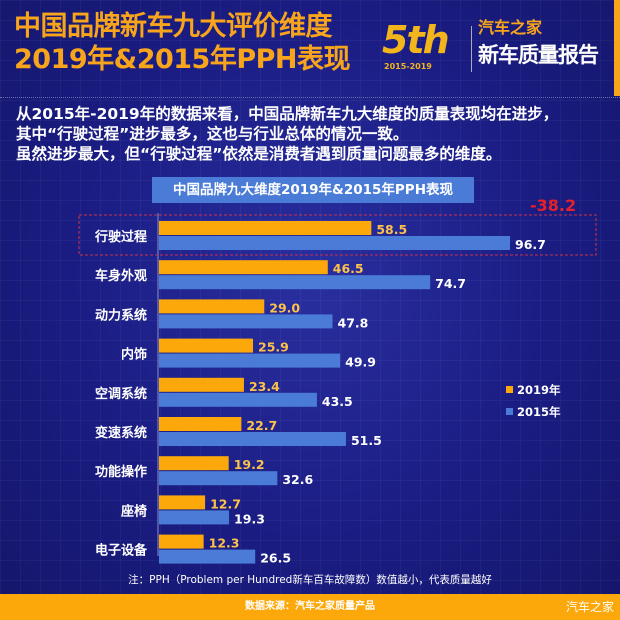  I want to click on data-label: 12.3, so click(224, 543).